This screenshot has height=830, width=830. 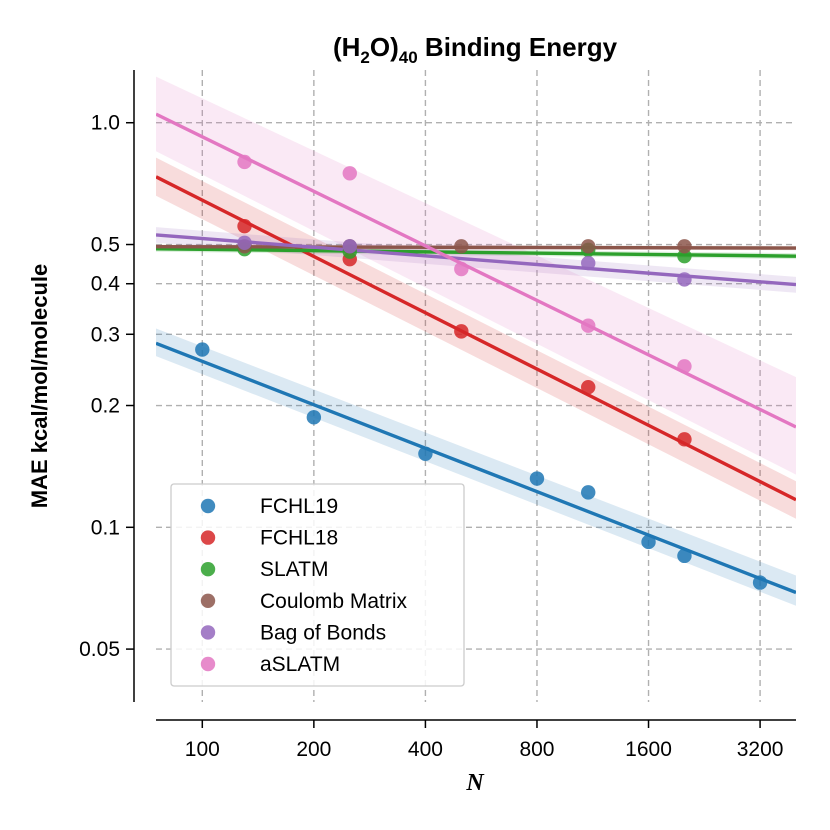 I want to click on coulomb-matrix-legend-label: Coulomb Matrix, so click(x=334, y=601).